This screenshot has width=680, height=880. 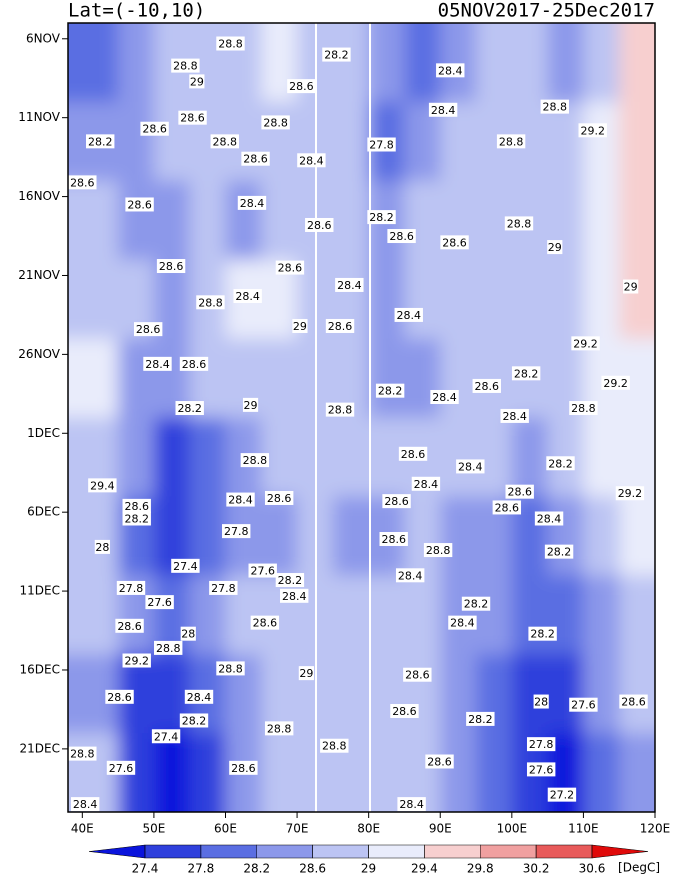 What do you see at coordinates (188, 634) in the screenshot?
I see `contour-label: 28` at bounding box center [188, 634].